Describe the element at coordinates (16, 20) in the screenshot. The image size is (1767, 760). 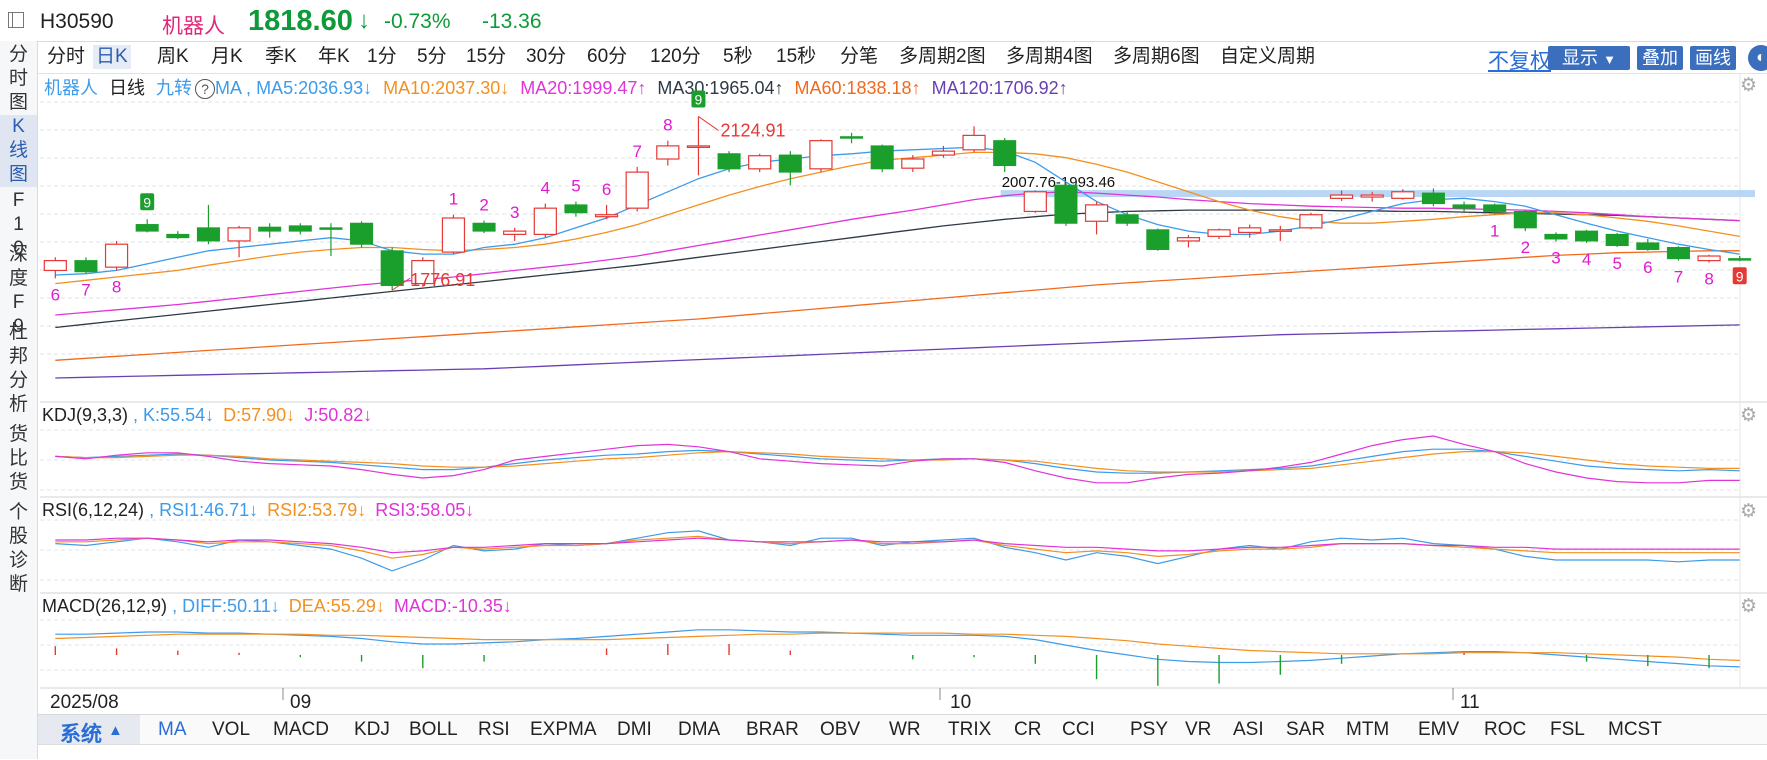
I see `panel-toggle-icon` at that location.